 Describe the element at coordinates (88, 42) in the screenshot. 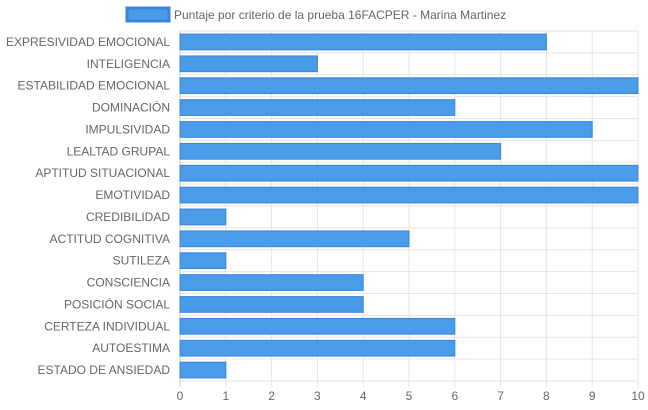

I see `category-label: EXPRESIVIDAD EMOCIONAL` at that location.